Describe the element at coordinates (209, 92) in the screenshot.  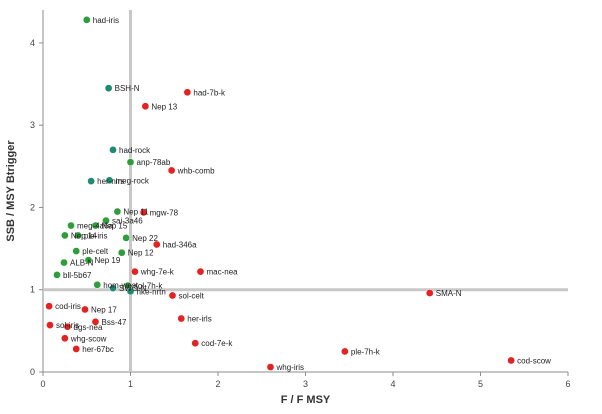
I see `data-point-label: had-7b-k` at that location.